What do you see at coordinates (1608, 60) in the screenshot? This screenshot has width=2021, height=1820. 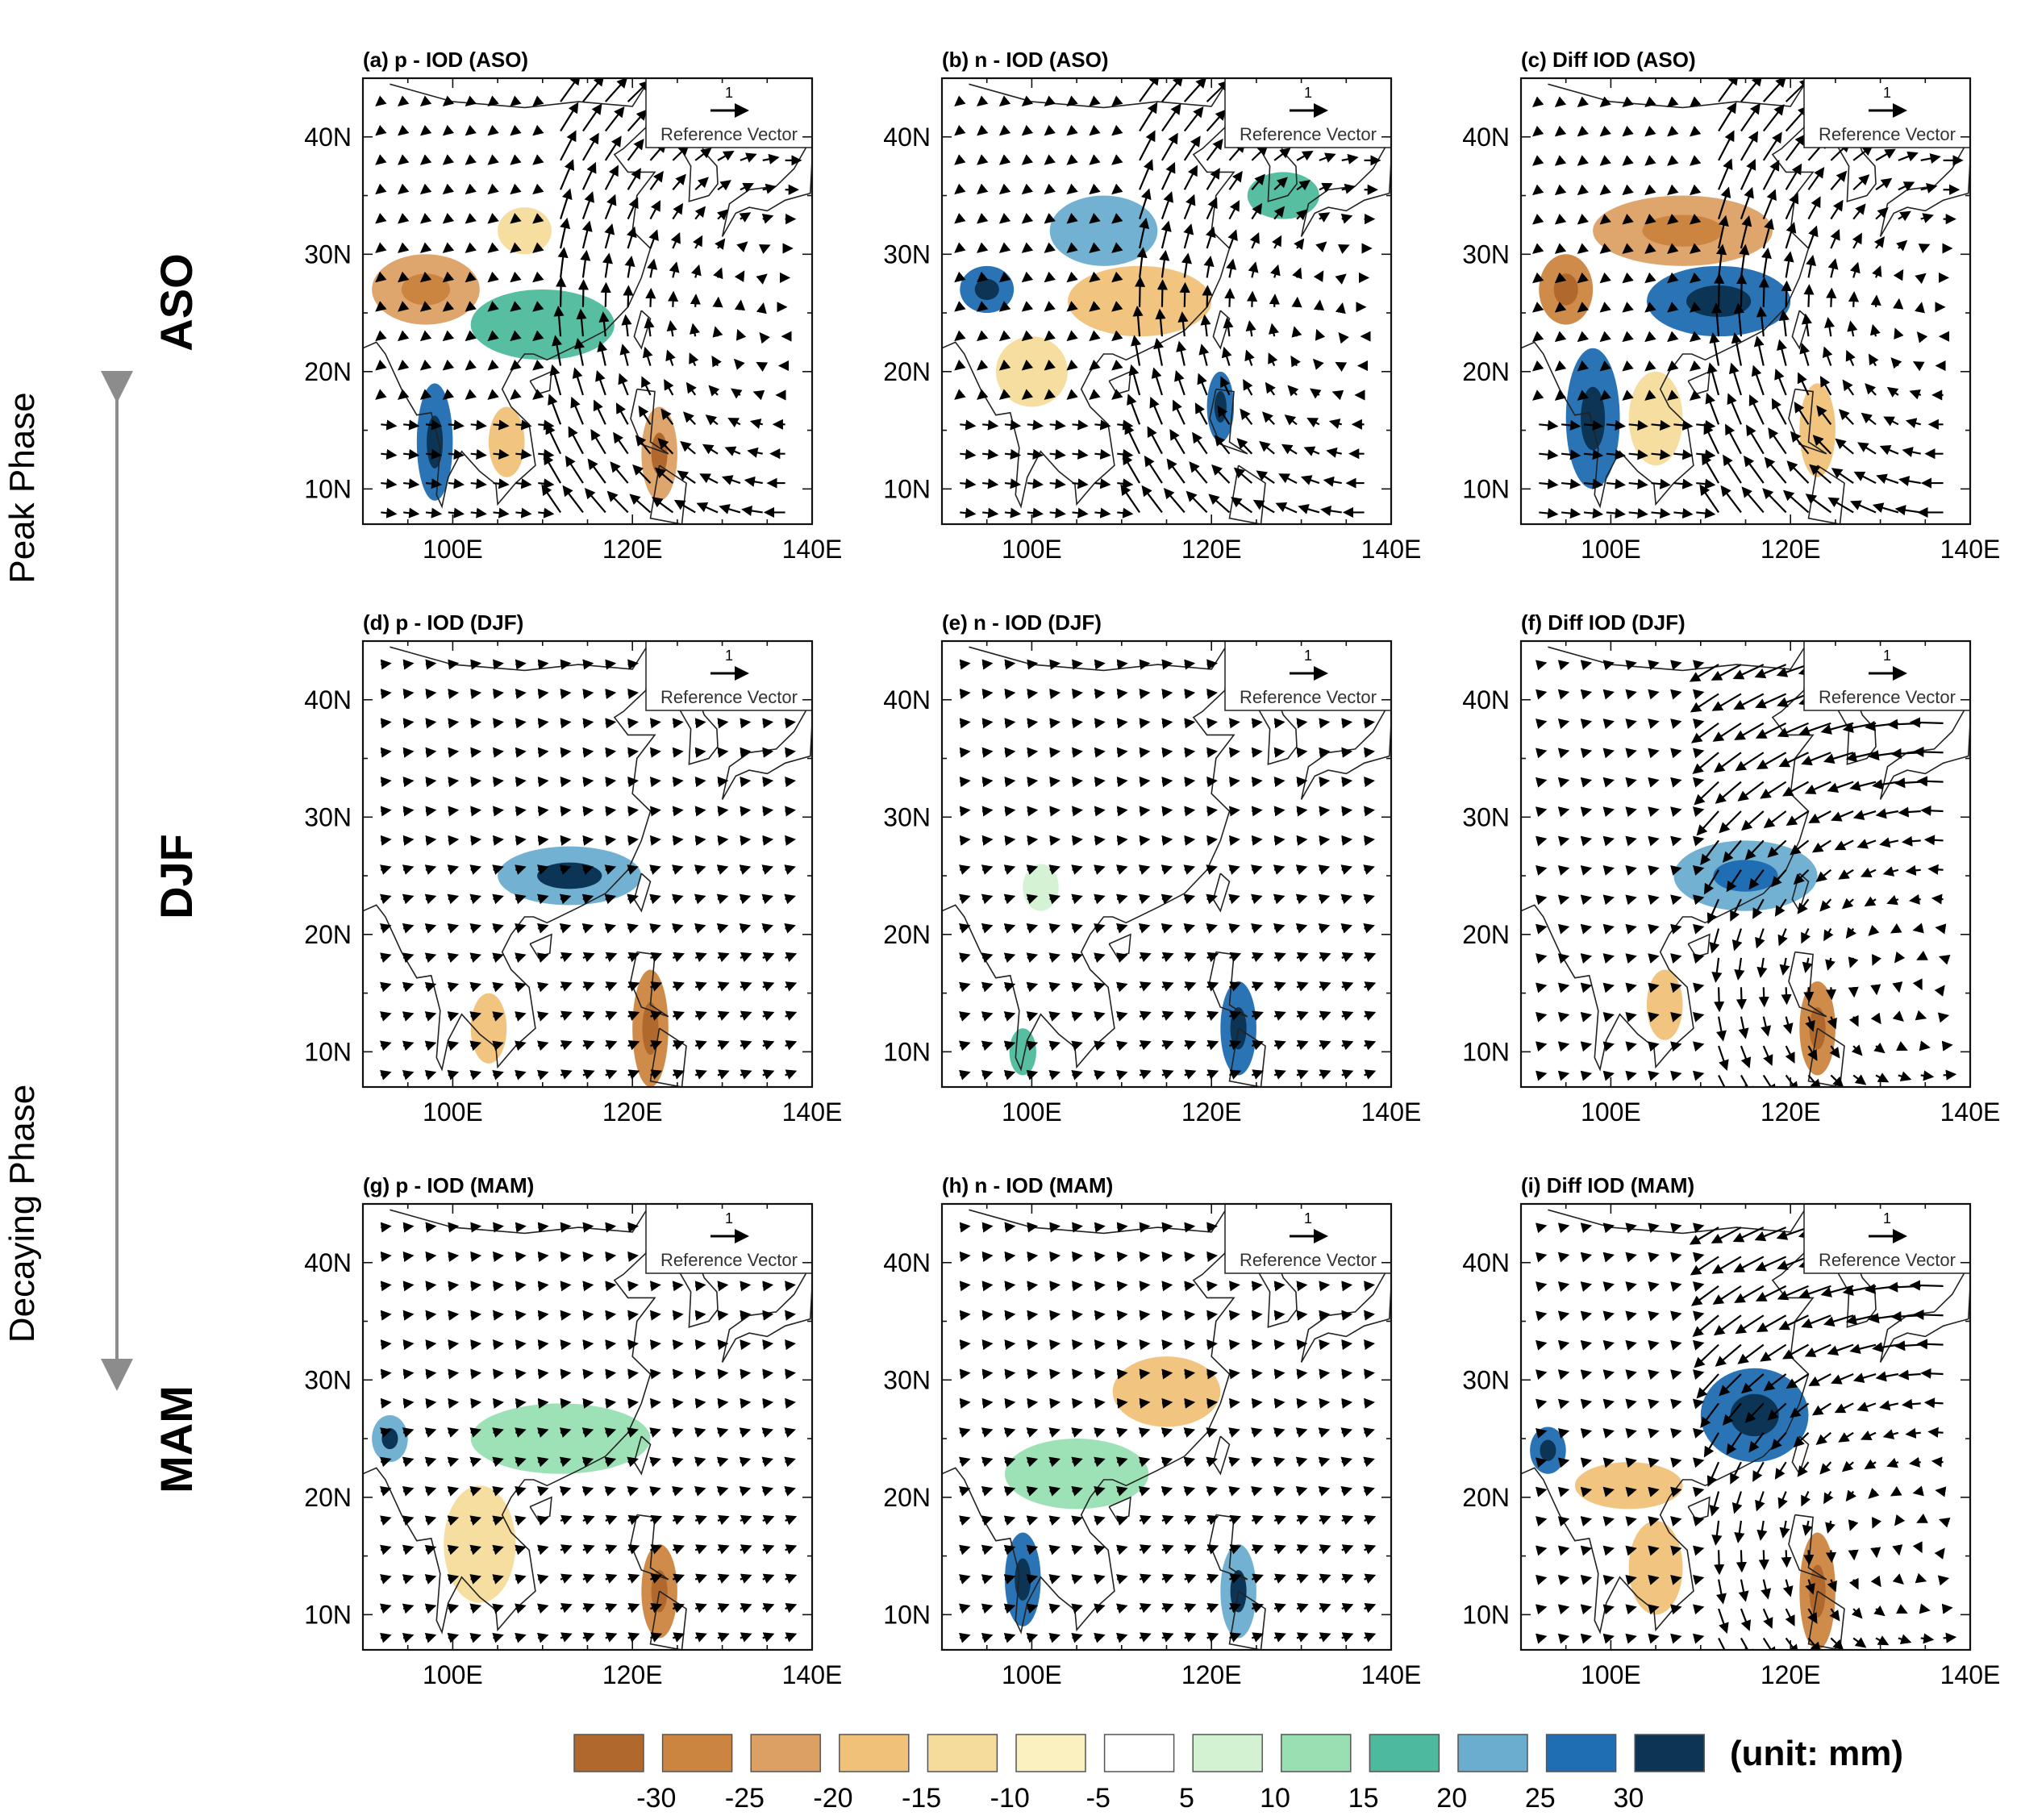 I see `panel-title: (c) Diff IOD (ASO)` at bounding box center [1608, 60].